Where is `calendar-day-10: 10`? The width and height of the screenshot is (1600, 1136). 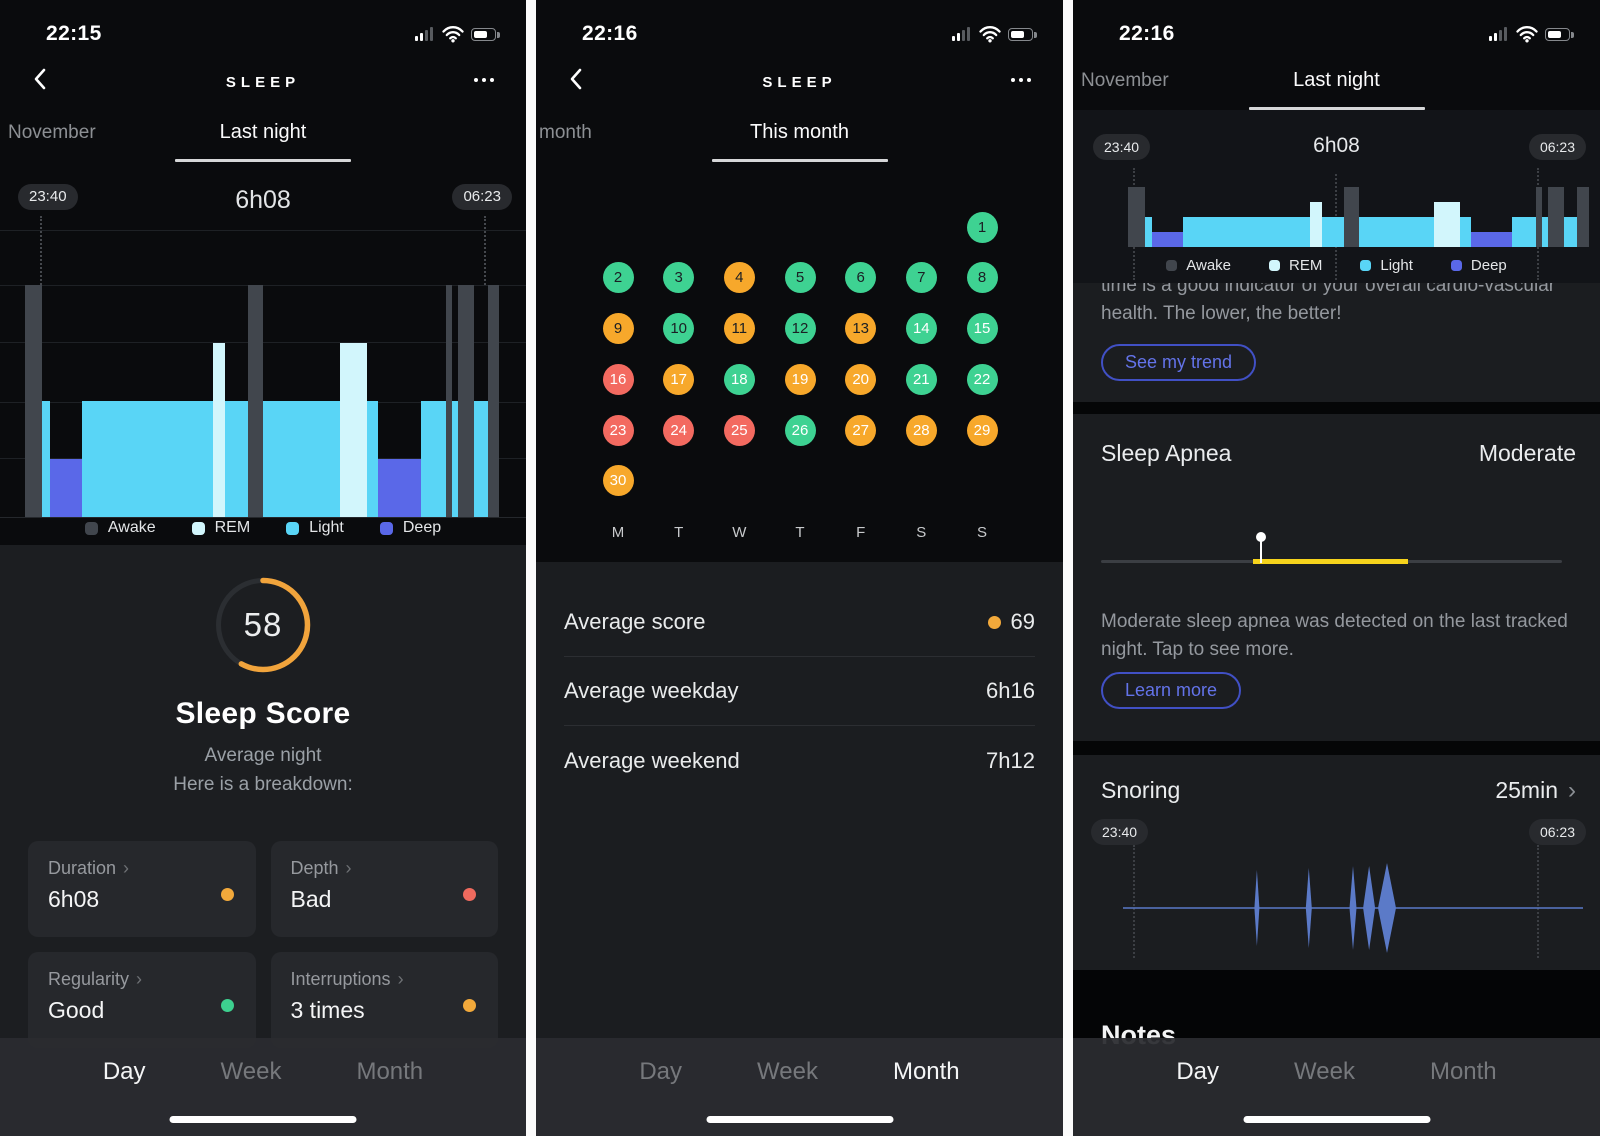 calendar-day-10: 10 is located at coordinates (679, 328).